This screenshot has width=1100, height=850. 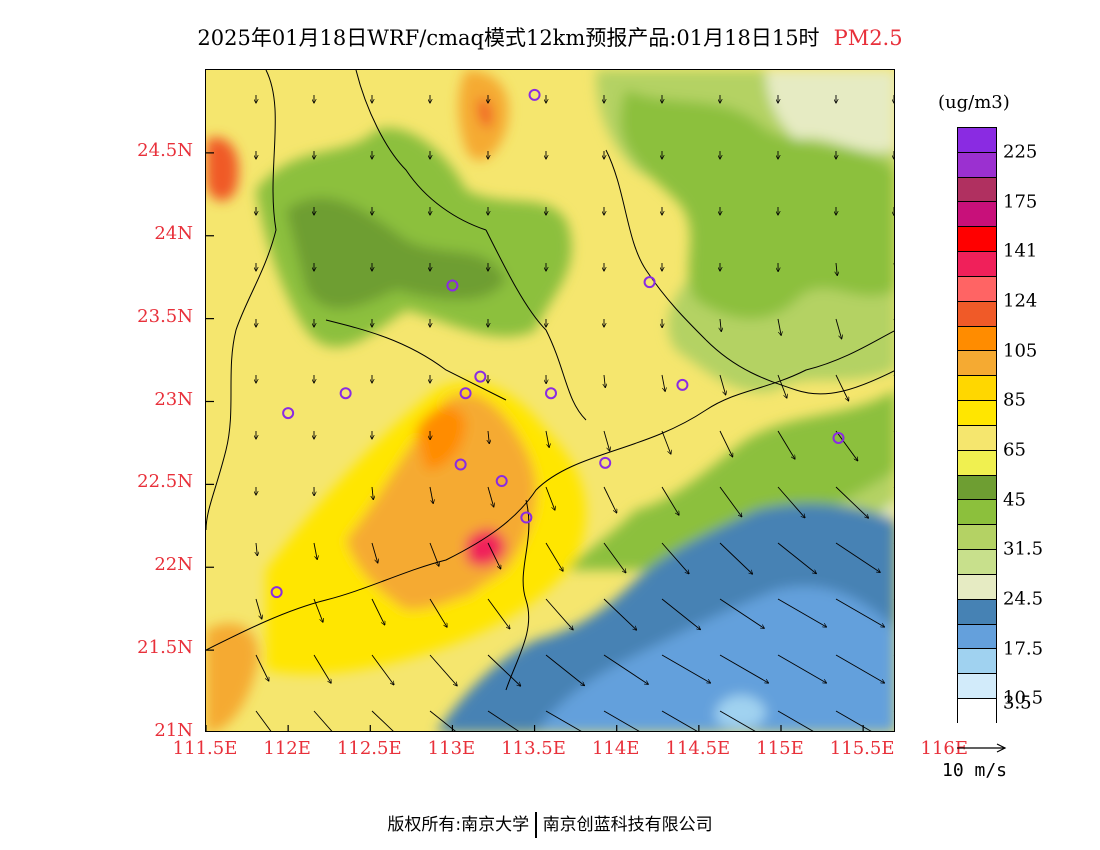 I want to click on field-light-blue-sea, so click(x=715, y=658).